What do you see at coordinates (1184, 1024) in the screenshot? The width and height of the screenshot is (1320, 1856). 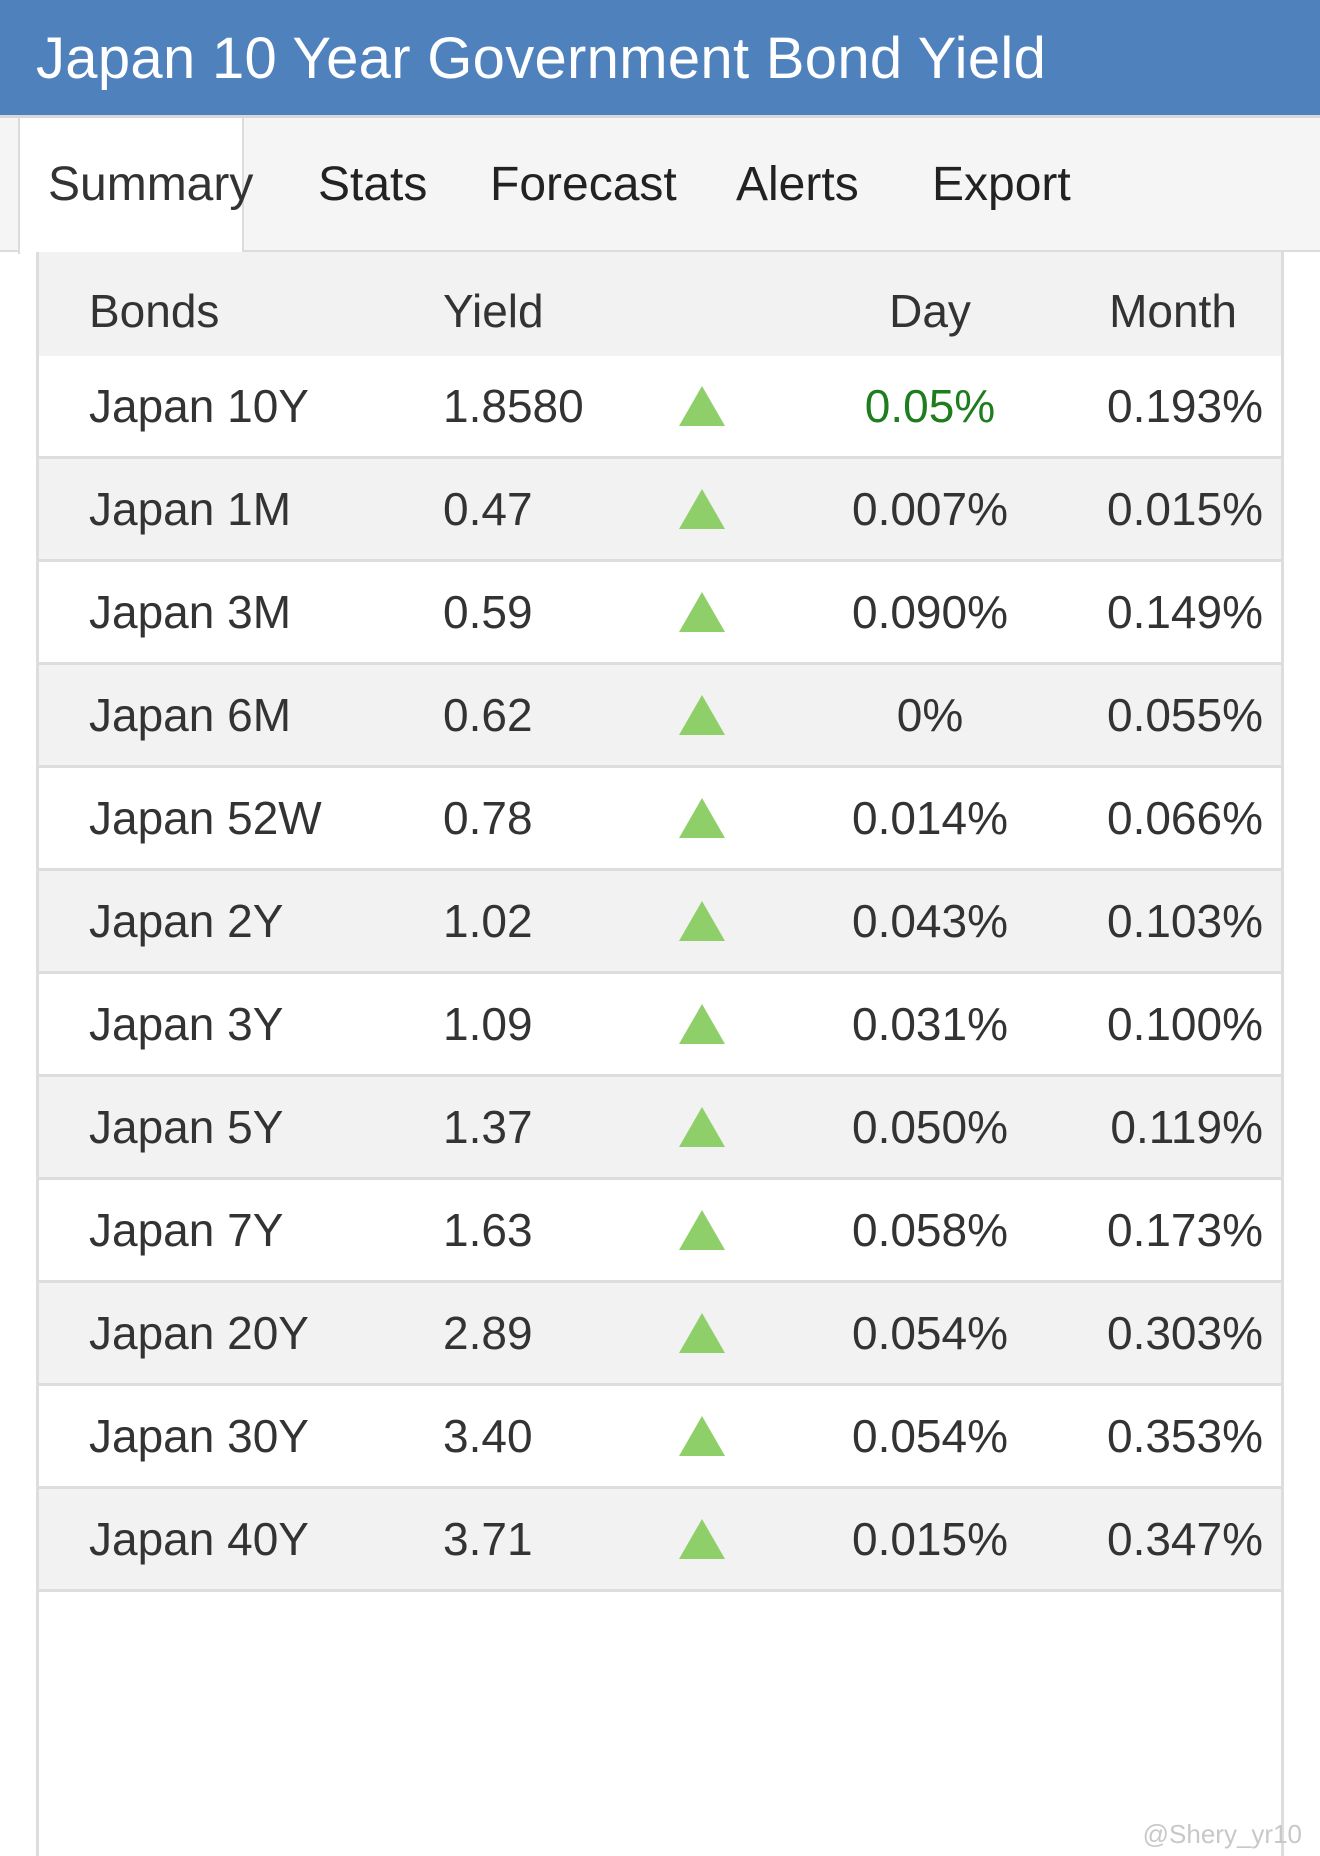 I see `month-change: 0.100%` at bounding box center [1184, 1024].